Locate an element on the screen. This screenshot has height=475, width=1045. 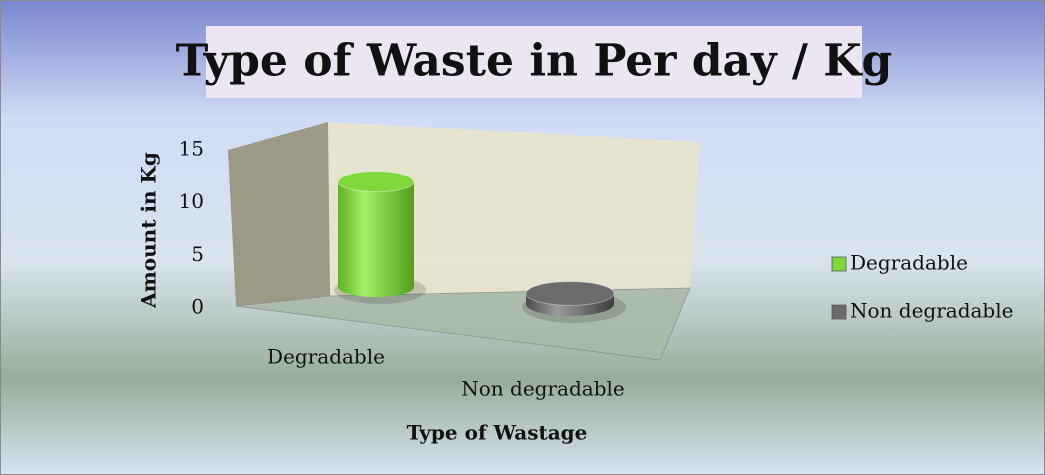
y-axis-label: Amount in Kg is located at coordinates (149, 230).